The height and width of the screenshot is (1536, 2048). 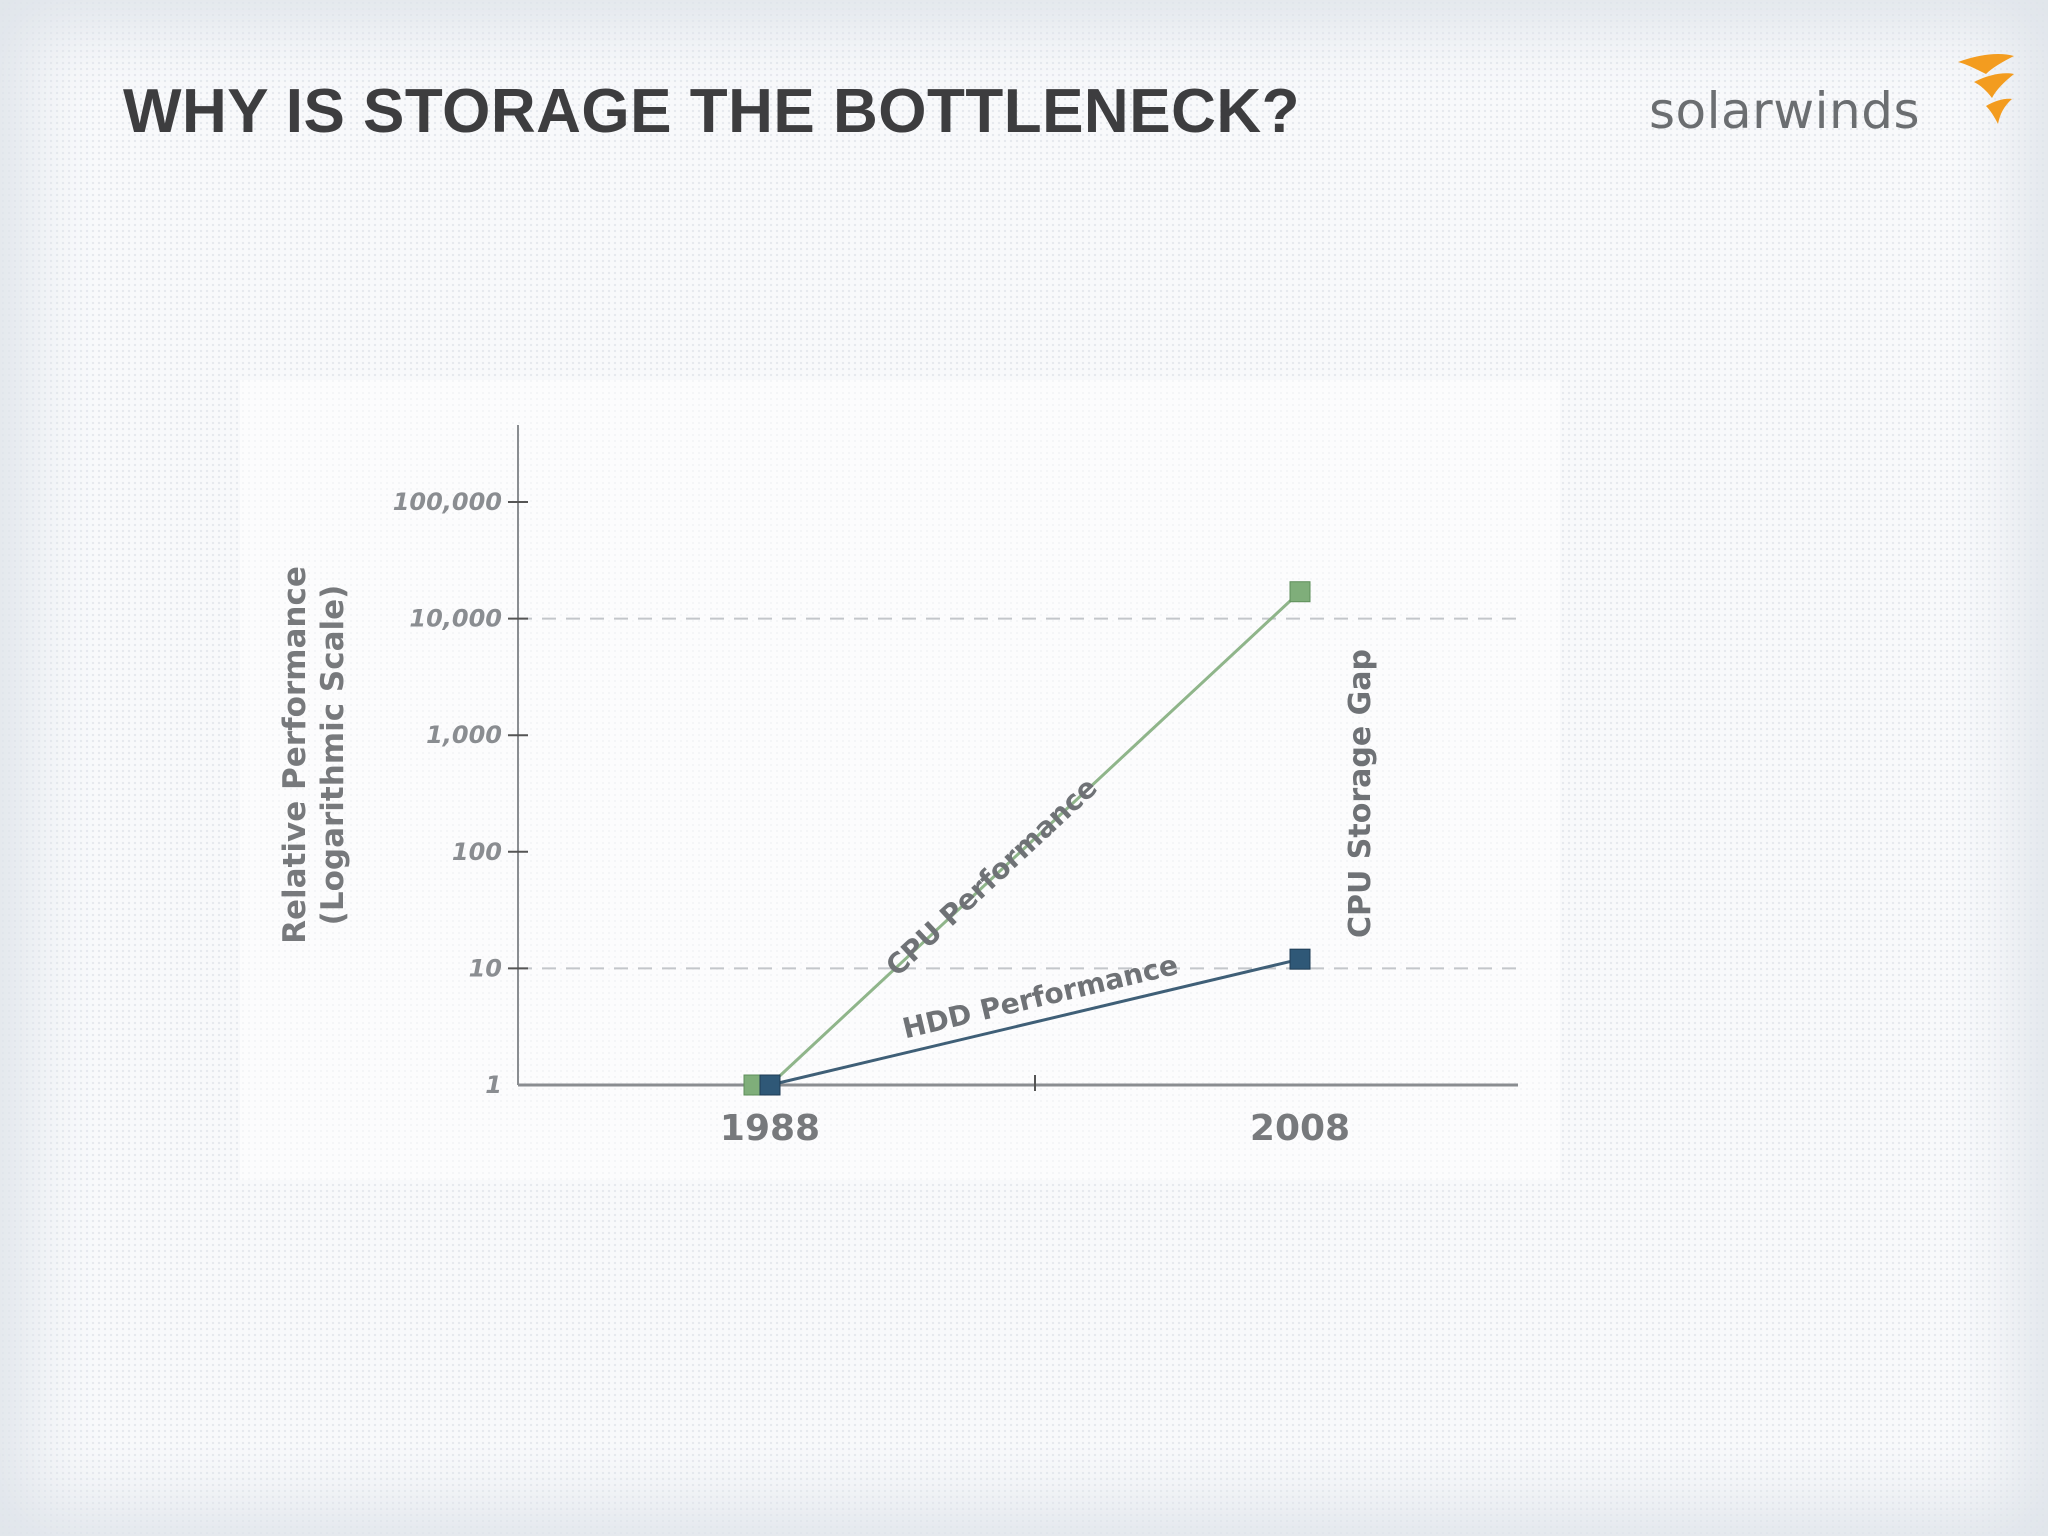 I want to click on annotation-0: CPU Storage Gap, so click(x=1360, y=793).